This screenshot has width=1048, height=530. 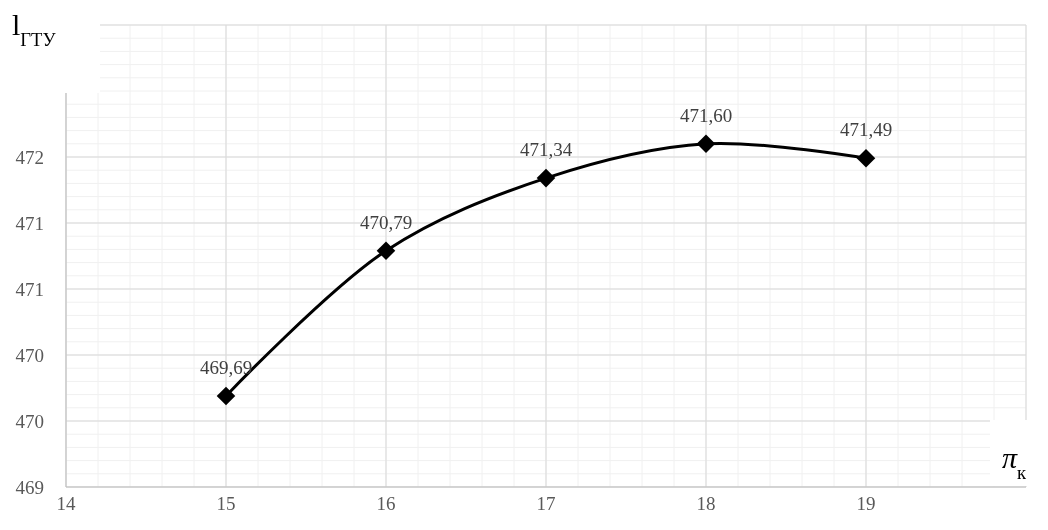 What do you see at coordinates (29, 157) in the screenshot?
I see `y-tick-label: 472` at bounding box center [29, 157].